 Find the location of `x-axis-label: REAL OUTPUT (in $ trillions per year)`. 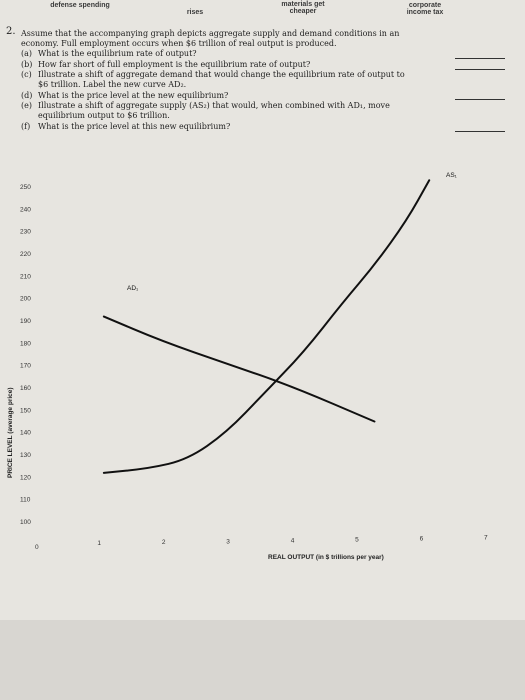

x-axis-label: REAL OUTPUT (in $ trillions per year) is located at coordinates (326, 557).